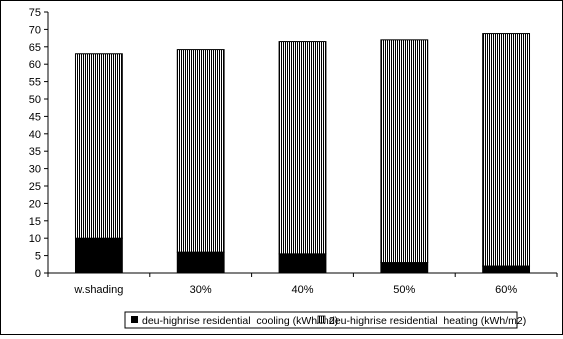 This screenshot has width=563, height=339. What do you see at coordinates (35, 135) in the screenshot?
I see `y-tick-label: 40` at bounding box center [35, 135].